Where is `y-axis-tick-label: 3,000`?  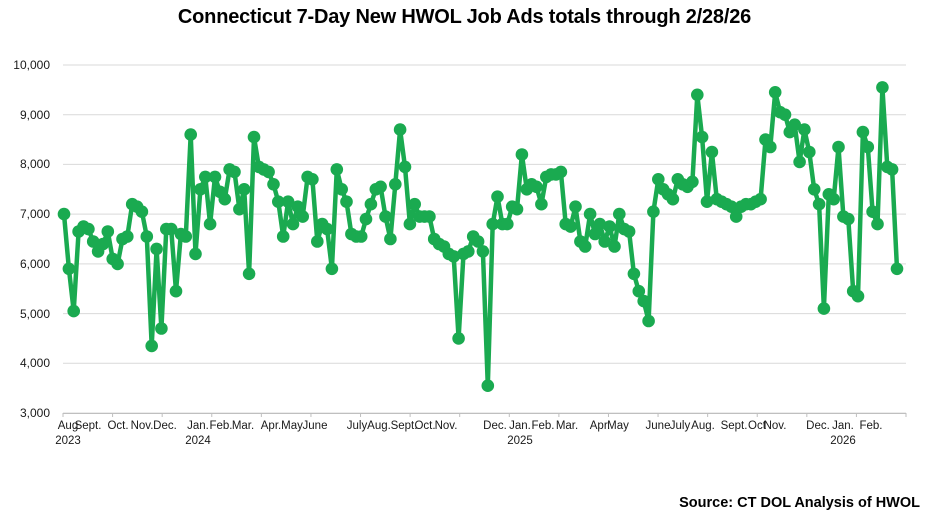 y-axis-tick-label: 3,000 is located at coordinates (34, 413).